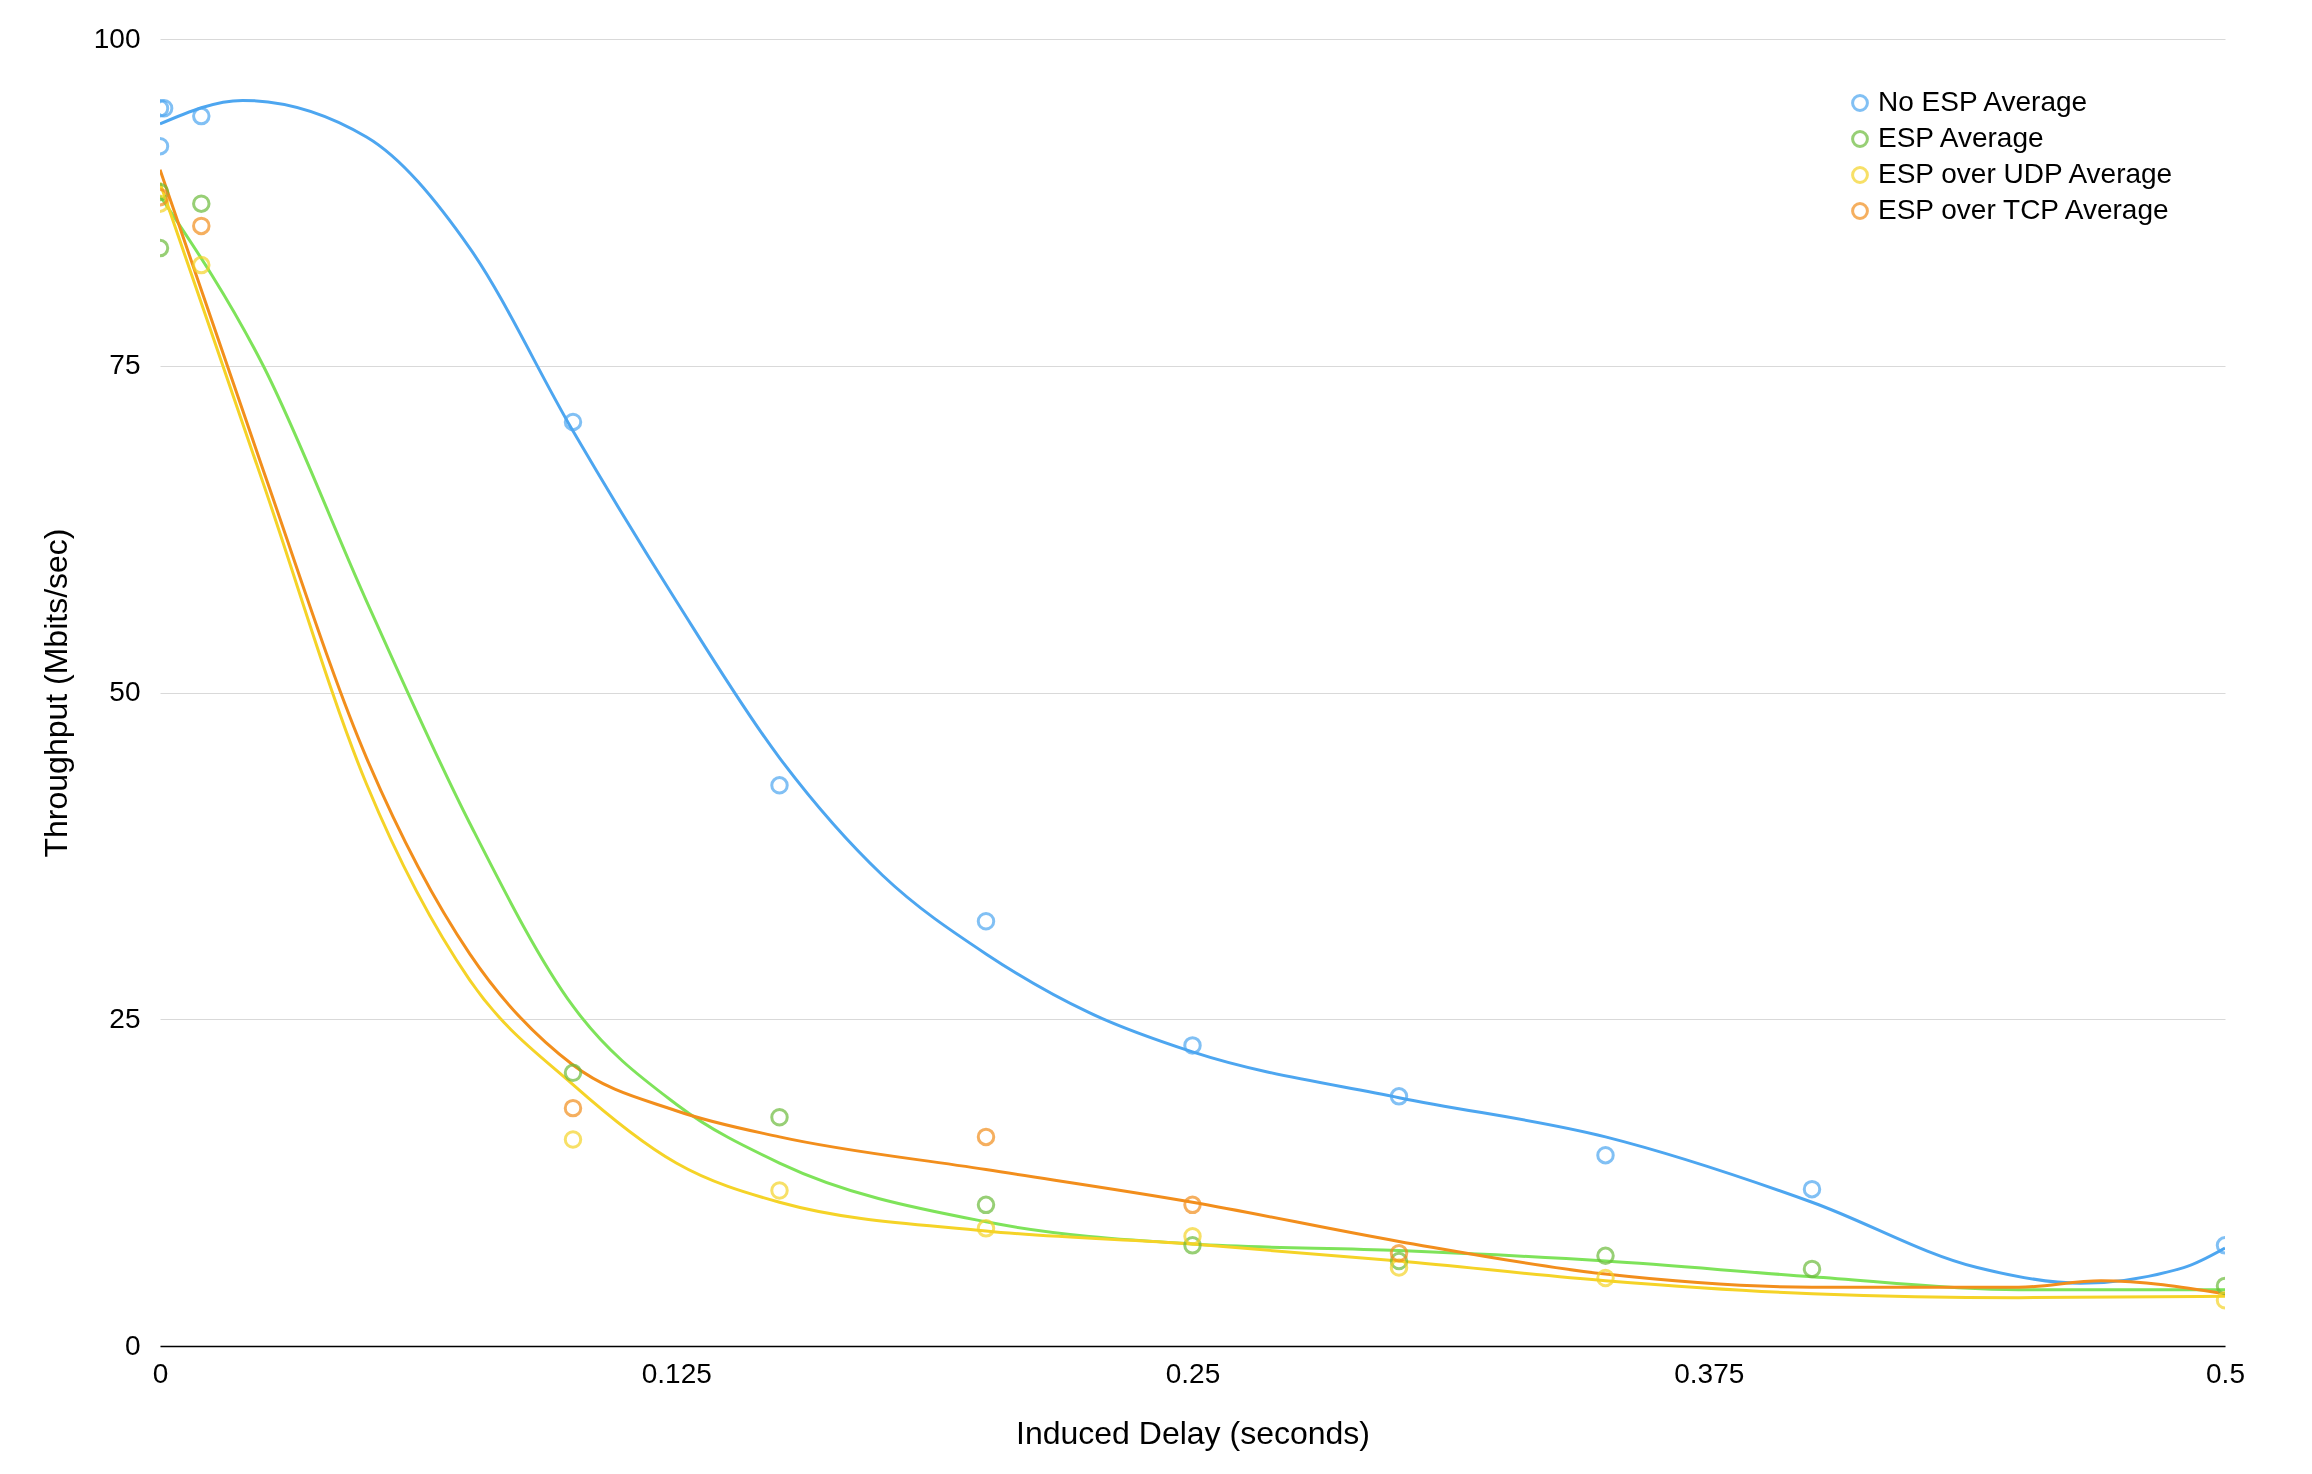 The image size is (2312, 1474). Describe the element at coordinates (676, 1373) in the screenshot. I see `x-tick-label: 0.125` at that location.